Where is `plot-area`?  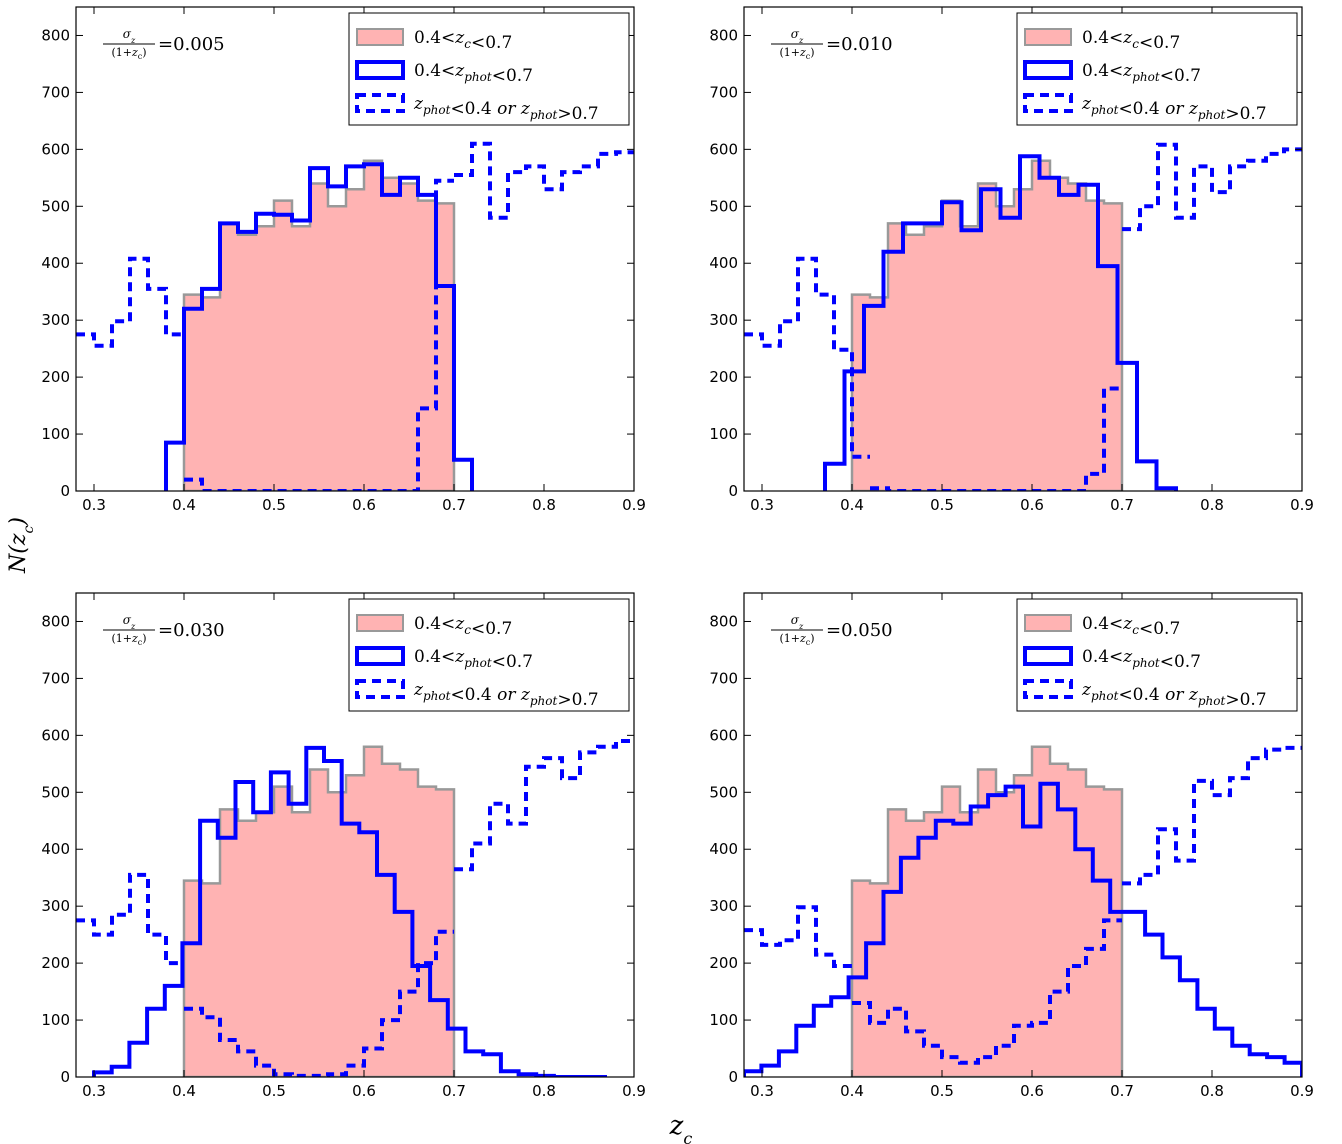
plot-area is located at coordinates (355, 316).